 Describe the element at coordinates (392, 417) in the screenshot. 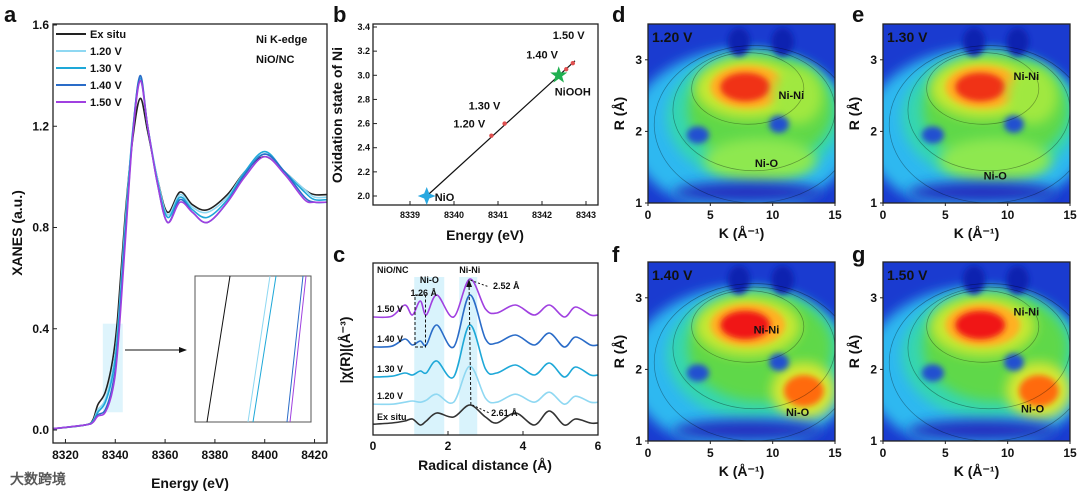

I see `series-label: Ex situ` at that location.